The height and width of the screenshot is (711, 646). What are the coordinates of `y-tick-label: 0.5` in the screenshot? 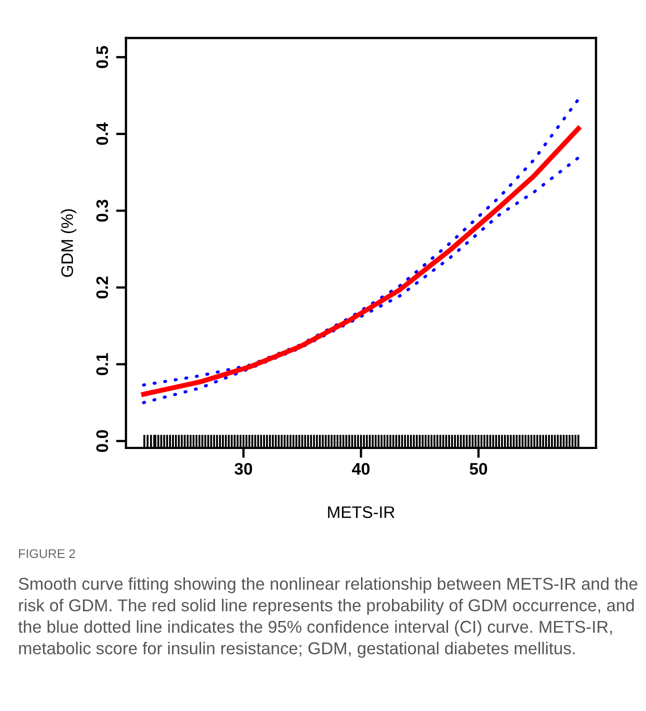 It's located at (102, 57).